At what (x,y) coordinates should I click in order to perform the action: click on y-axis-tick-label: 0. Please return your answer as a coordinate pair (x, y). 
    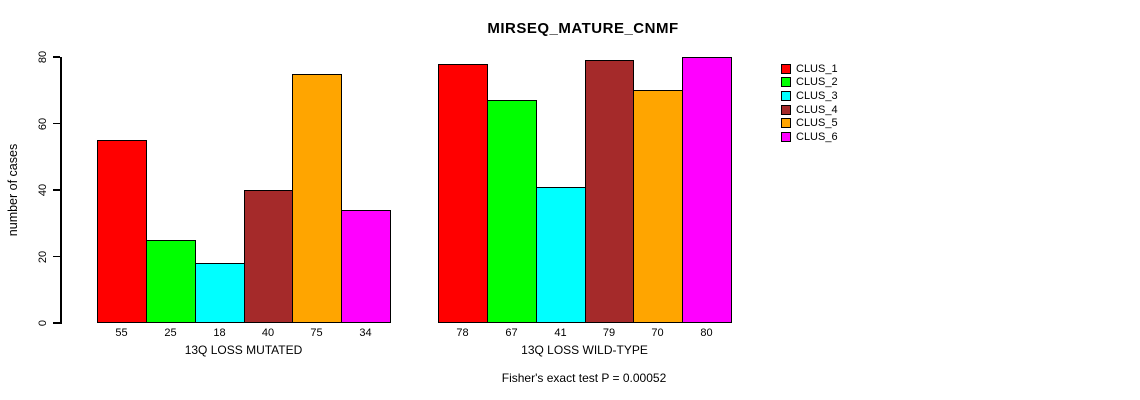
    Looking at the image, I should click on (43, 323).